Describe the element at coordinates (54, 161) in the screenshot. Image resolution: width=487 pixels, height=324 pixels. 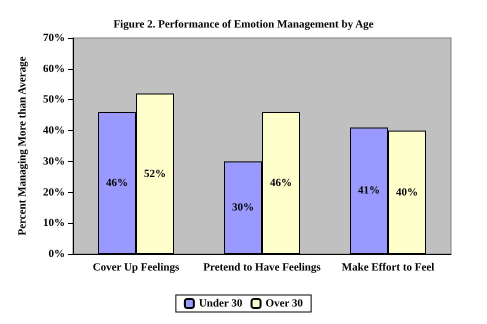
I see `y-tick-label: 30%` at that location.